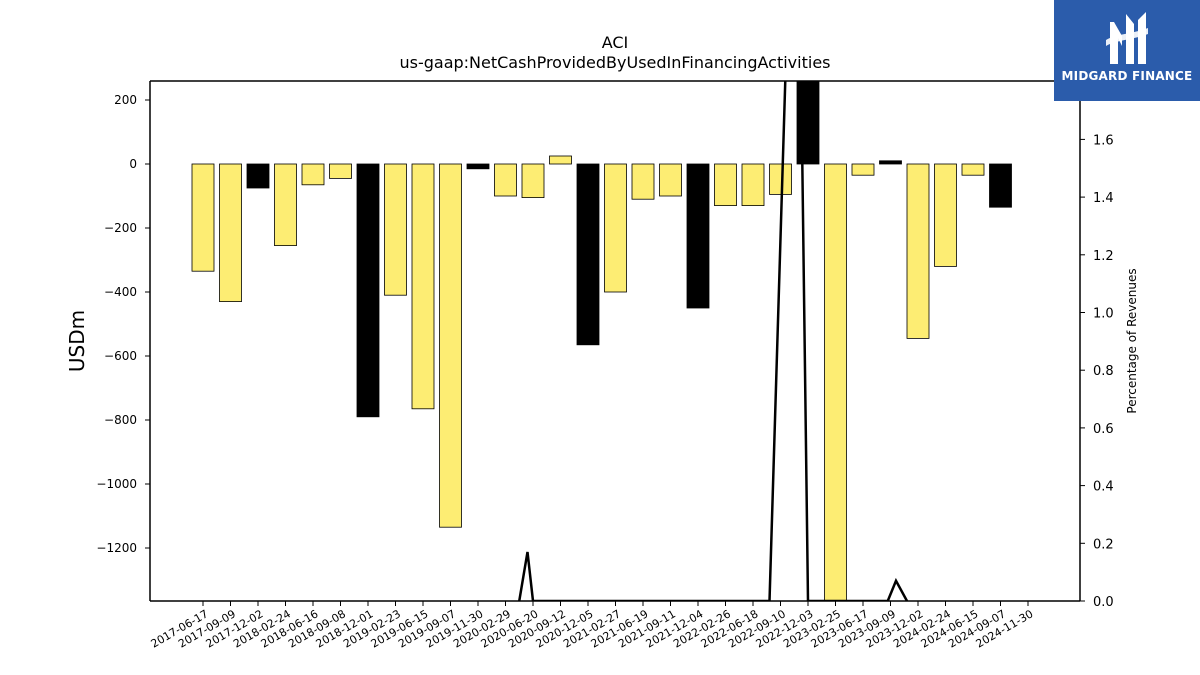 The image size is (1200, 675). I want to click on y-axis-label: USDm, so click(77, 341).